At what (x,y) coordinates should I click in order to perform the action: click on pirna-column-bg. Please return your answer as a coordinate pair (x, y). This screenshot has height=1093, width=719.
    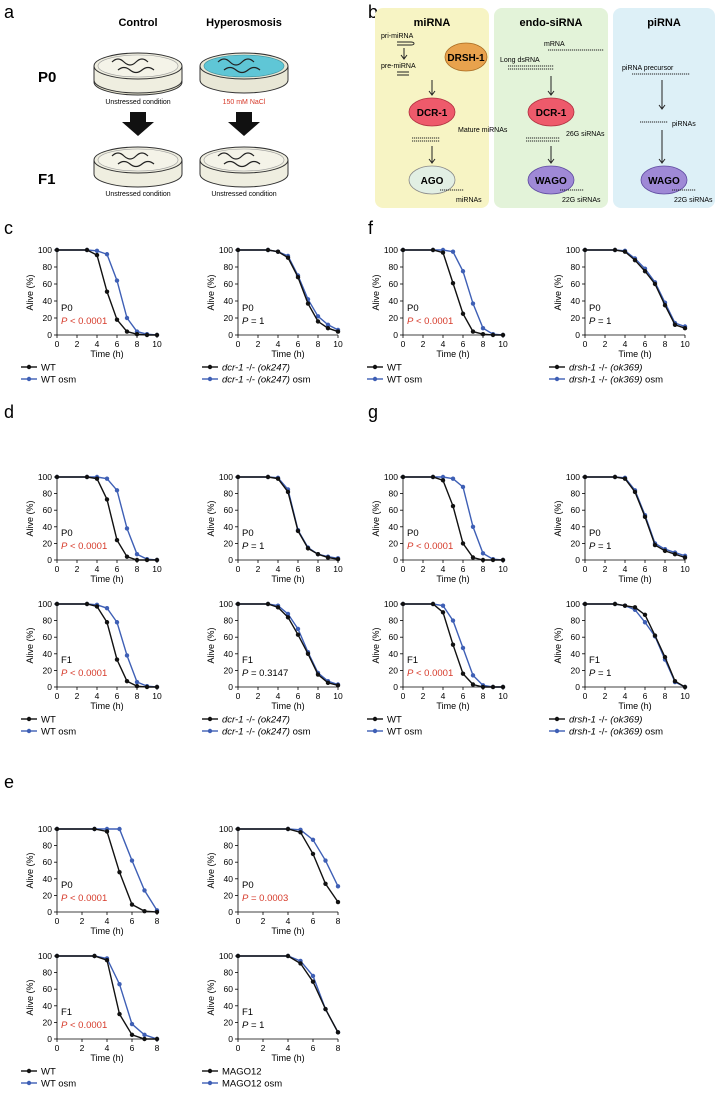
    Looking at the image, I should click on (664, 108).